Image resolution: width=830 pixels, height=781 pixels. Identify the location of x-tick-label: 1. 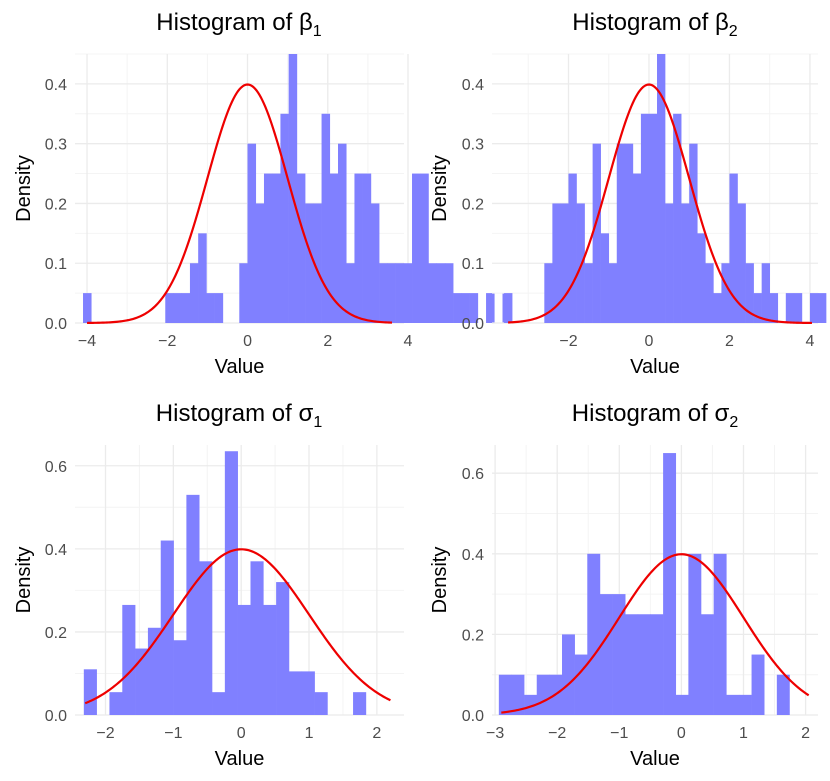
(743, 733).